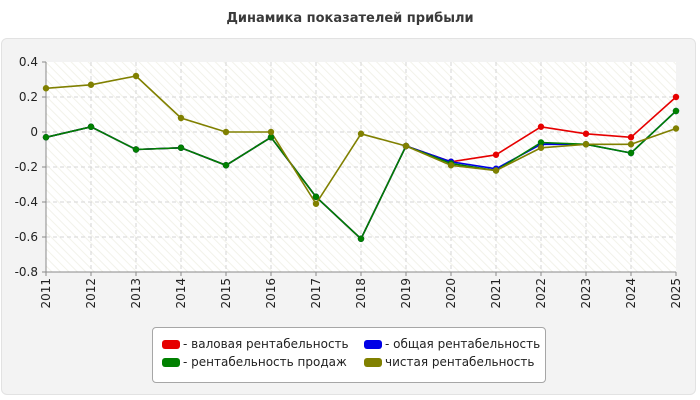 The width and height of the screenshot is (700, 400). I want to click on x-tick-label: 2024, so click(631, 293).